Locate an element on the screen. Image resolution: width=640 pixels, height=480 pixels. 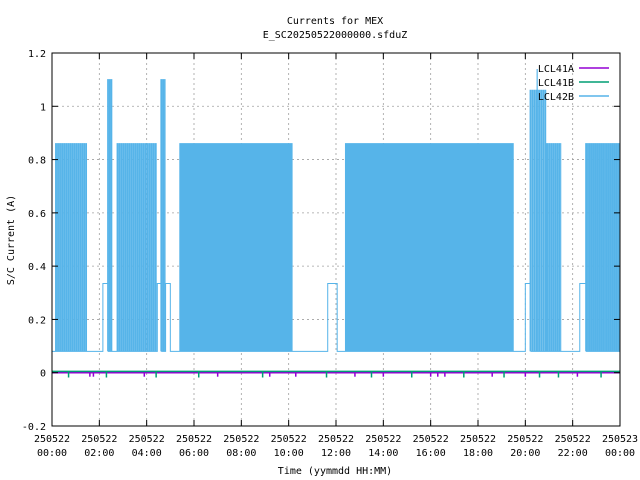
x-tick-date: 250523 is located at coordinates (620, 439).